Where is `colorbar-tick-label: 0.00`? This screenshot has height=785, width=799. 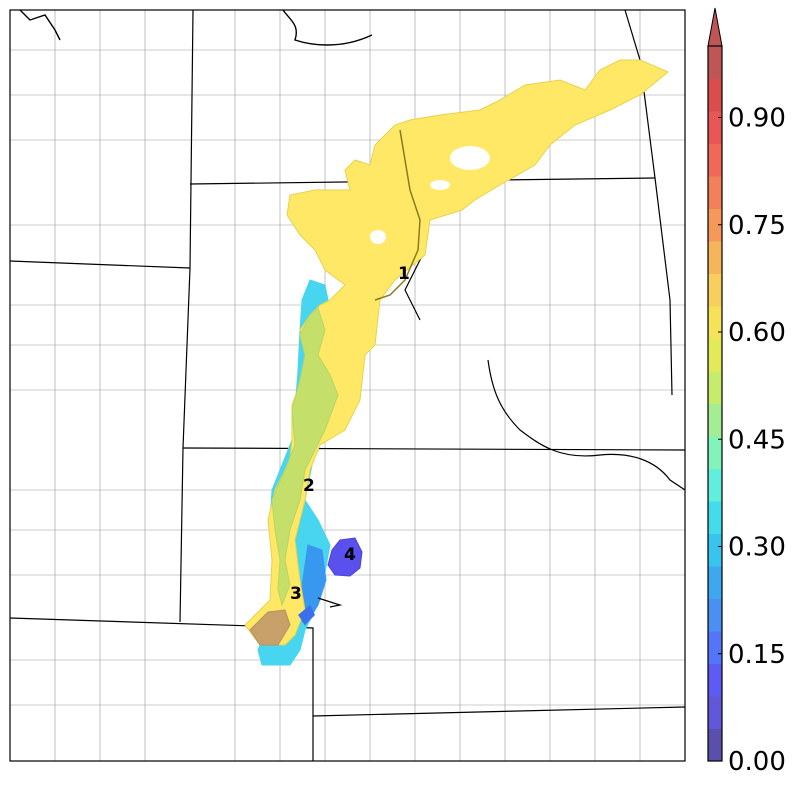 colorbar-tick-label: 0.00 is located at coordinates (757, 762).